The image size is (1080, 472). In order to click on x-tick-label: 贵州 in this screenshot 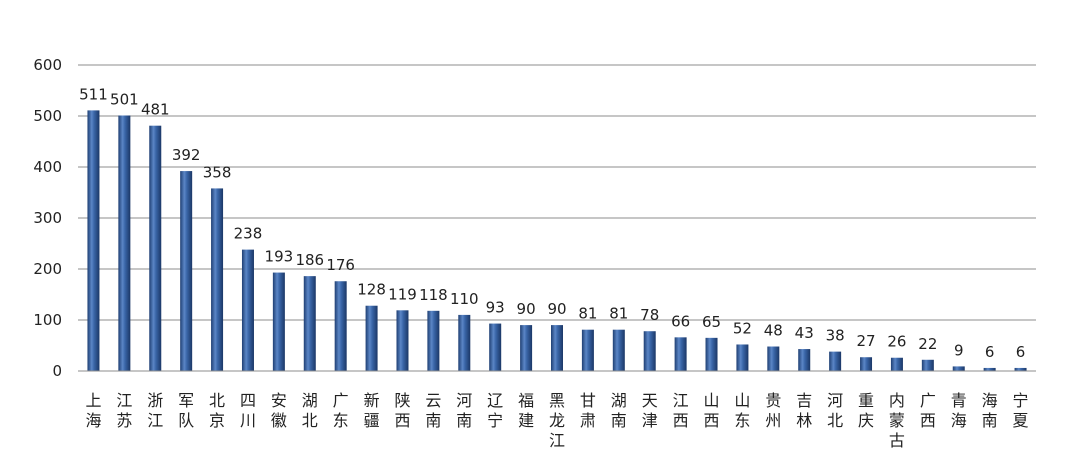, I will do `click(773, 410)`.